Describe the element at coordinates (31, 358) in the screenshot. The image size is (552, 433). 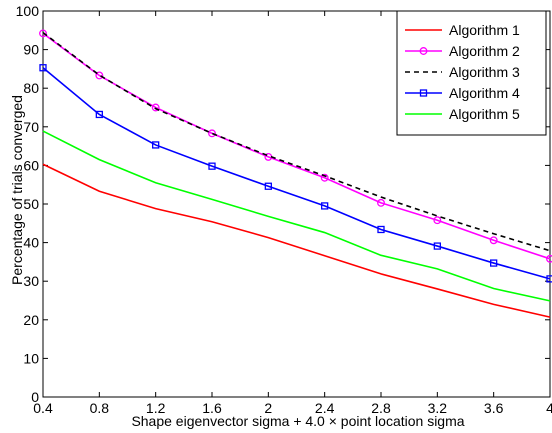
I see `y-tick-label: 10` at that location.